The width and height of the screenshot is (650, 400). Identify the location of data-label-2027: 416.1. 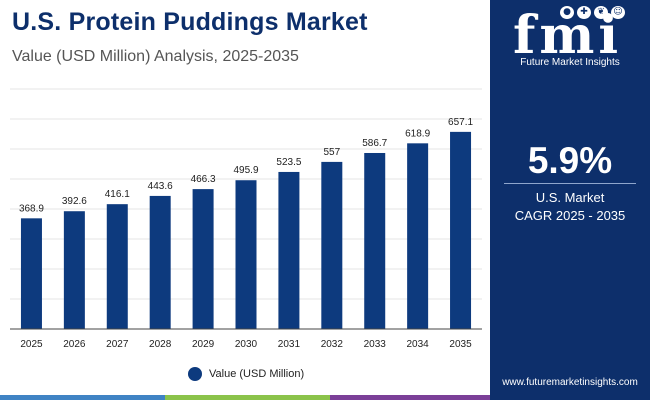
(117, 194).